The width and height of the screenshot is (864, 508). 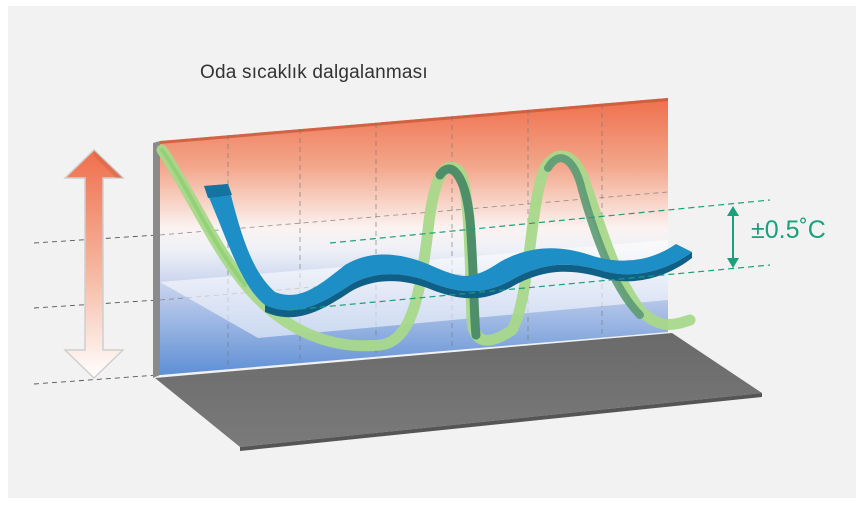 What do you see at coordinates (314, 72) in the screenshot?
I see `diagram-title: Oda sıcaklık dalgalanması` at bounding box center [314, 72].